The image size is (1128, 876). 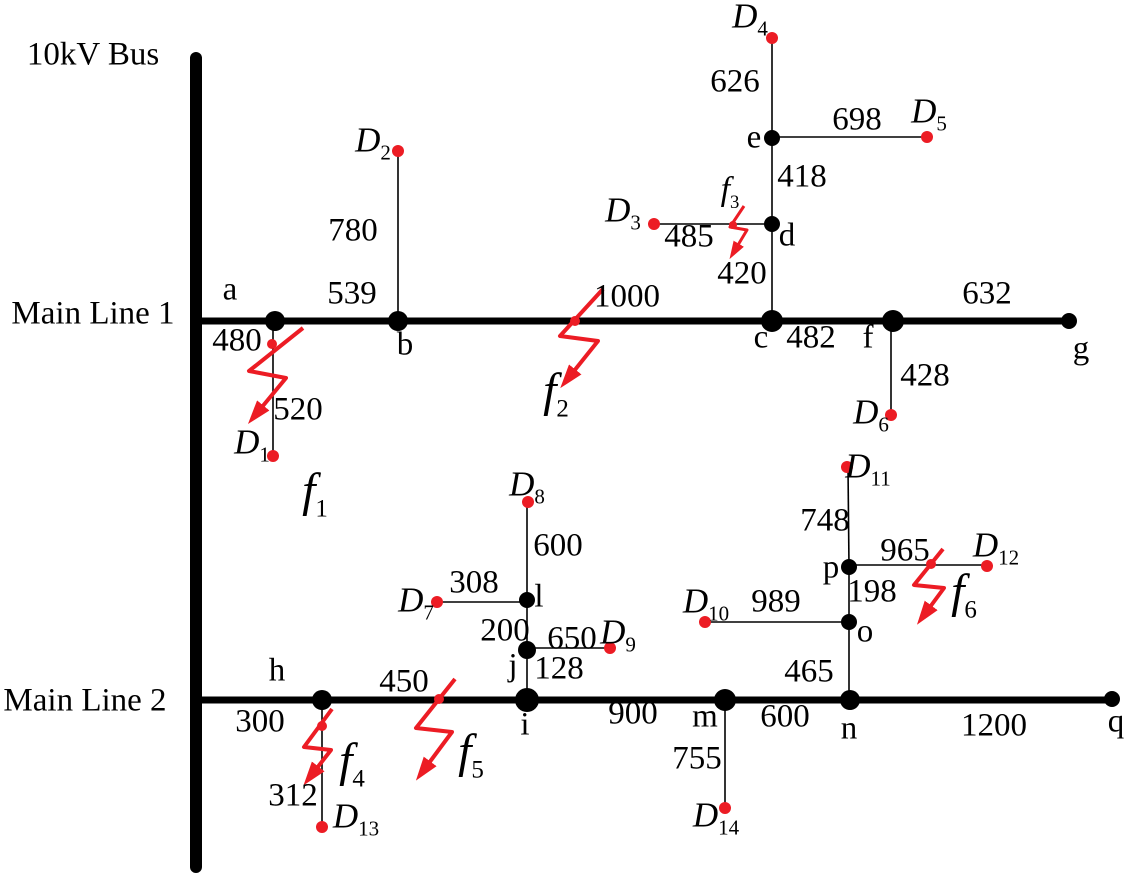 What do you see at coordinates (762, 28) in the screenshot?
I see `load-d4-sub: 4` at bounding box center [762, 28].